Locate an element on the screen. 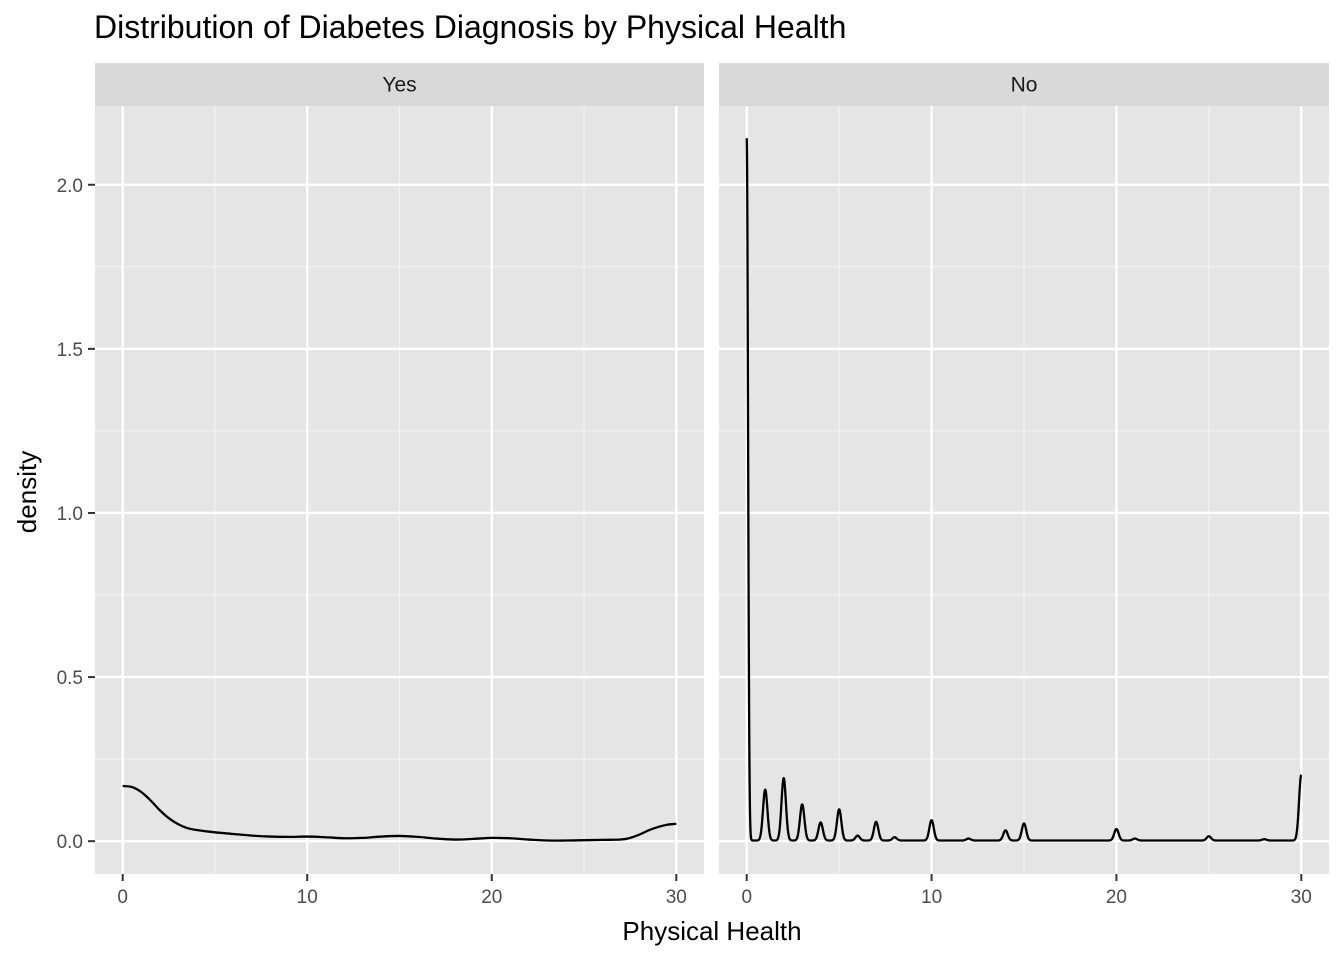 Image resolution: width=1344 pixels, height=960 pixels. facet-strip-label: Yes is located at coordinates (399, 85).